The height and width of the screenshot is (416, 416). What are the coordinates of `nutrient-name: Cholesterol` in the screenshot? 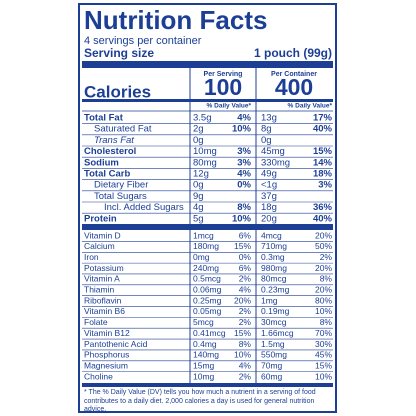 It's located at (110, 151).